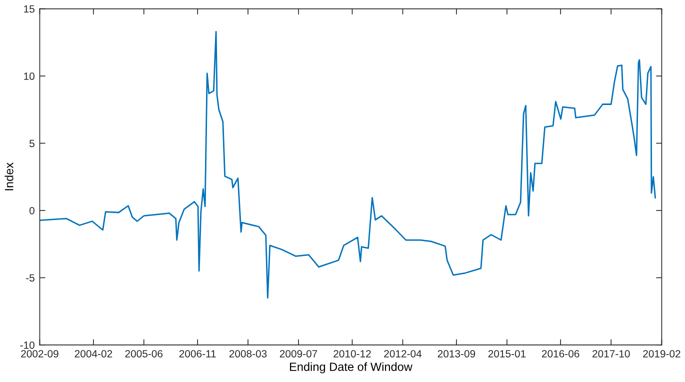 This screenshot has height=382, width=685. I want to click on x-tick-label: 2006-11, so click(197, 354).